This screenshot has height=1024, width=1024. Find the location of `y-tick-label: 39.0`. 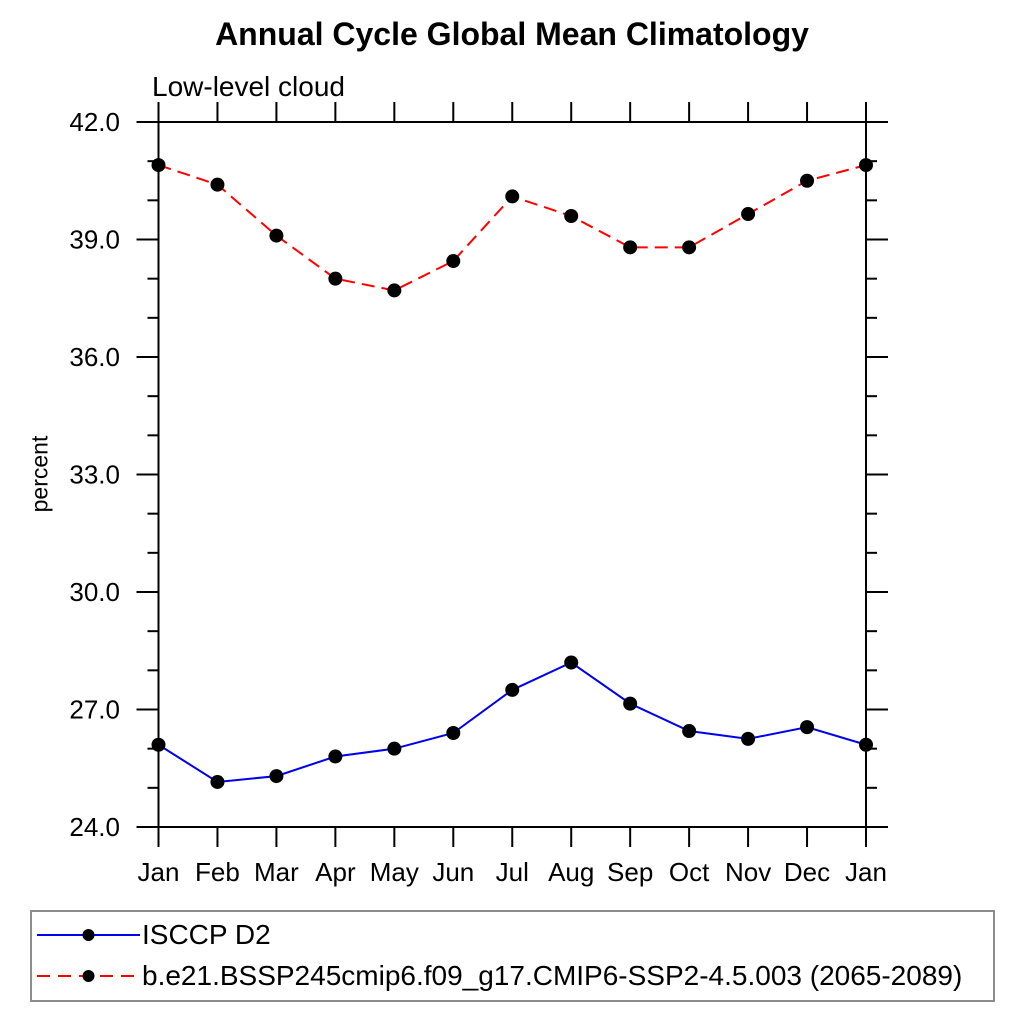

y-tick-label: 39.0 is located at coordinates (94, 240).